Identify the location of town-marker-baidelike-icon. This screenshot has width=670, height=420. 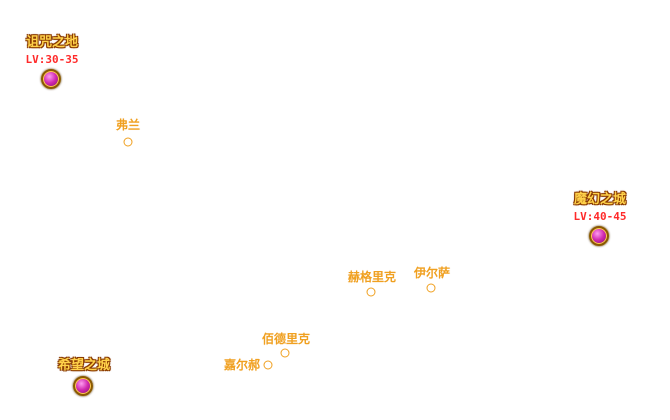
(285, 353).